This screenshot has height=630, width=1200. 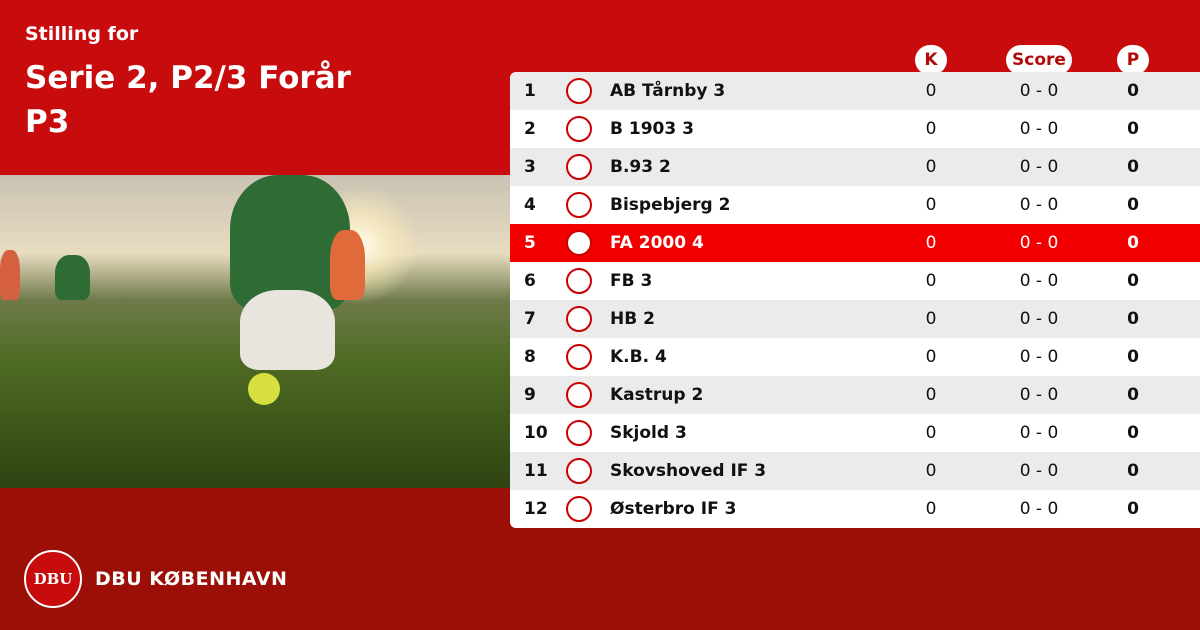 What do you see at coordinates (191, 579) in the screenshot?
I see `brand-name: DBU KØBENHAVN` at bounding box center [191, 579].